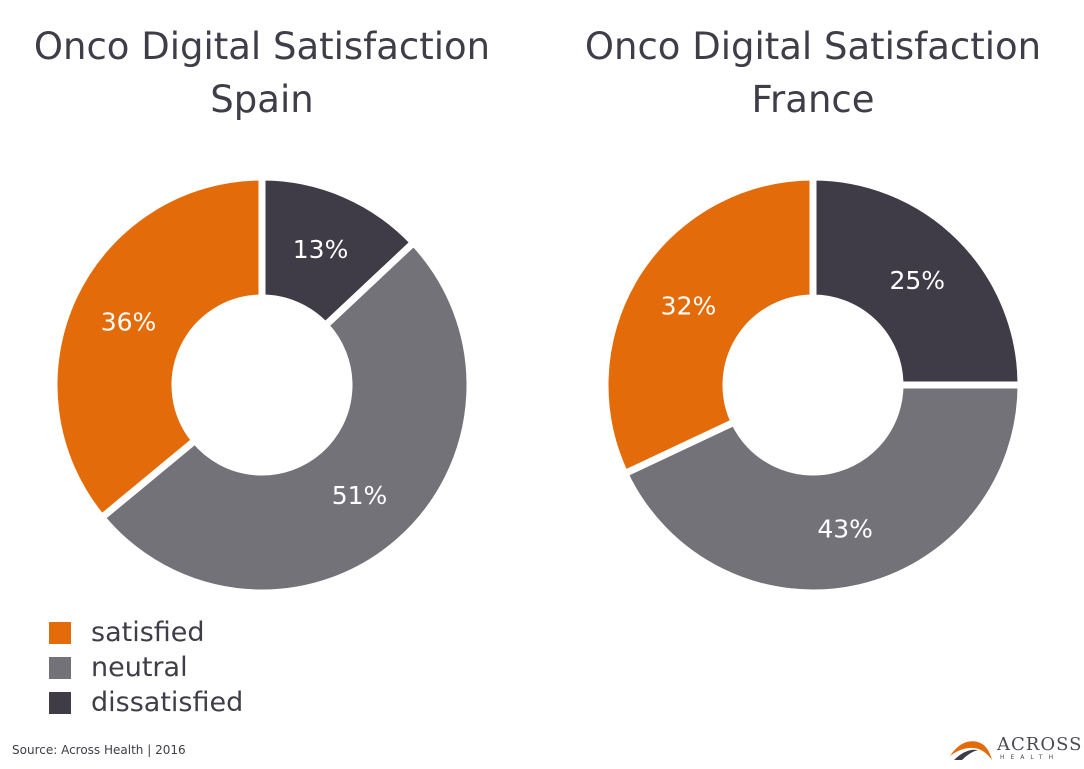  I want to click on source-note: Source: Across Health | 2016, so click(99, 750).